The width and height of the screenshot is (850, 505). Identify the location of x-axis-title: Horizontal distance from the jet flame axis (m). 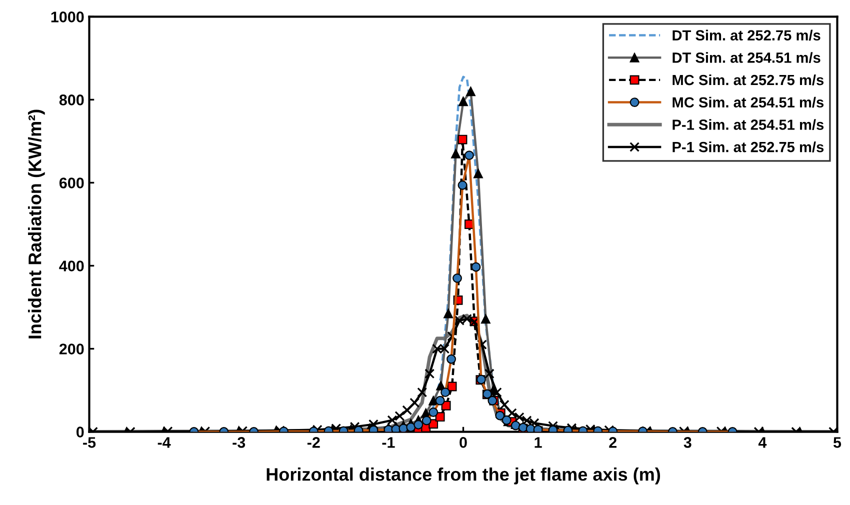
(463, 476).